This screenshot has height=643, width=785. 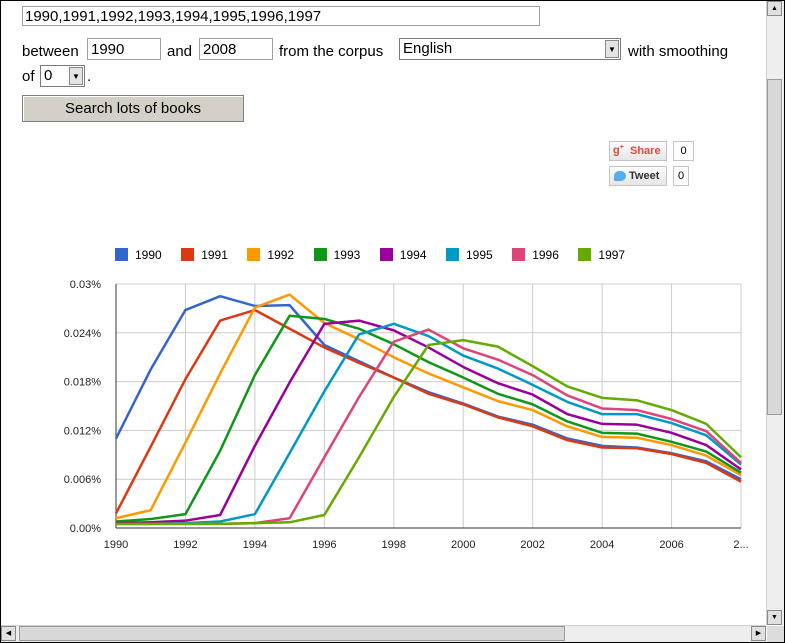 I want to click on scroll-right-icon: ▶, so click(x=758, y=633).